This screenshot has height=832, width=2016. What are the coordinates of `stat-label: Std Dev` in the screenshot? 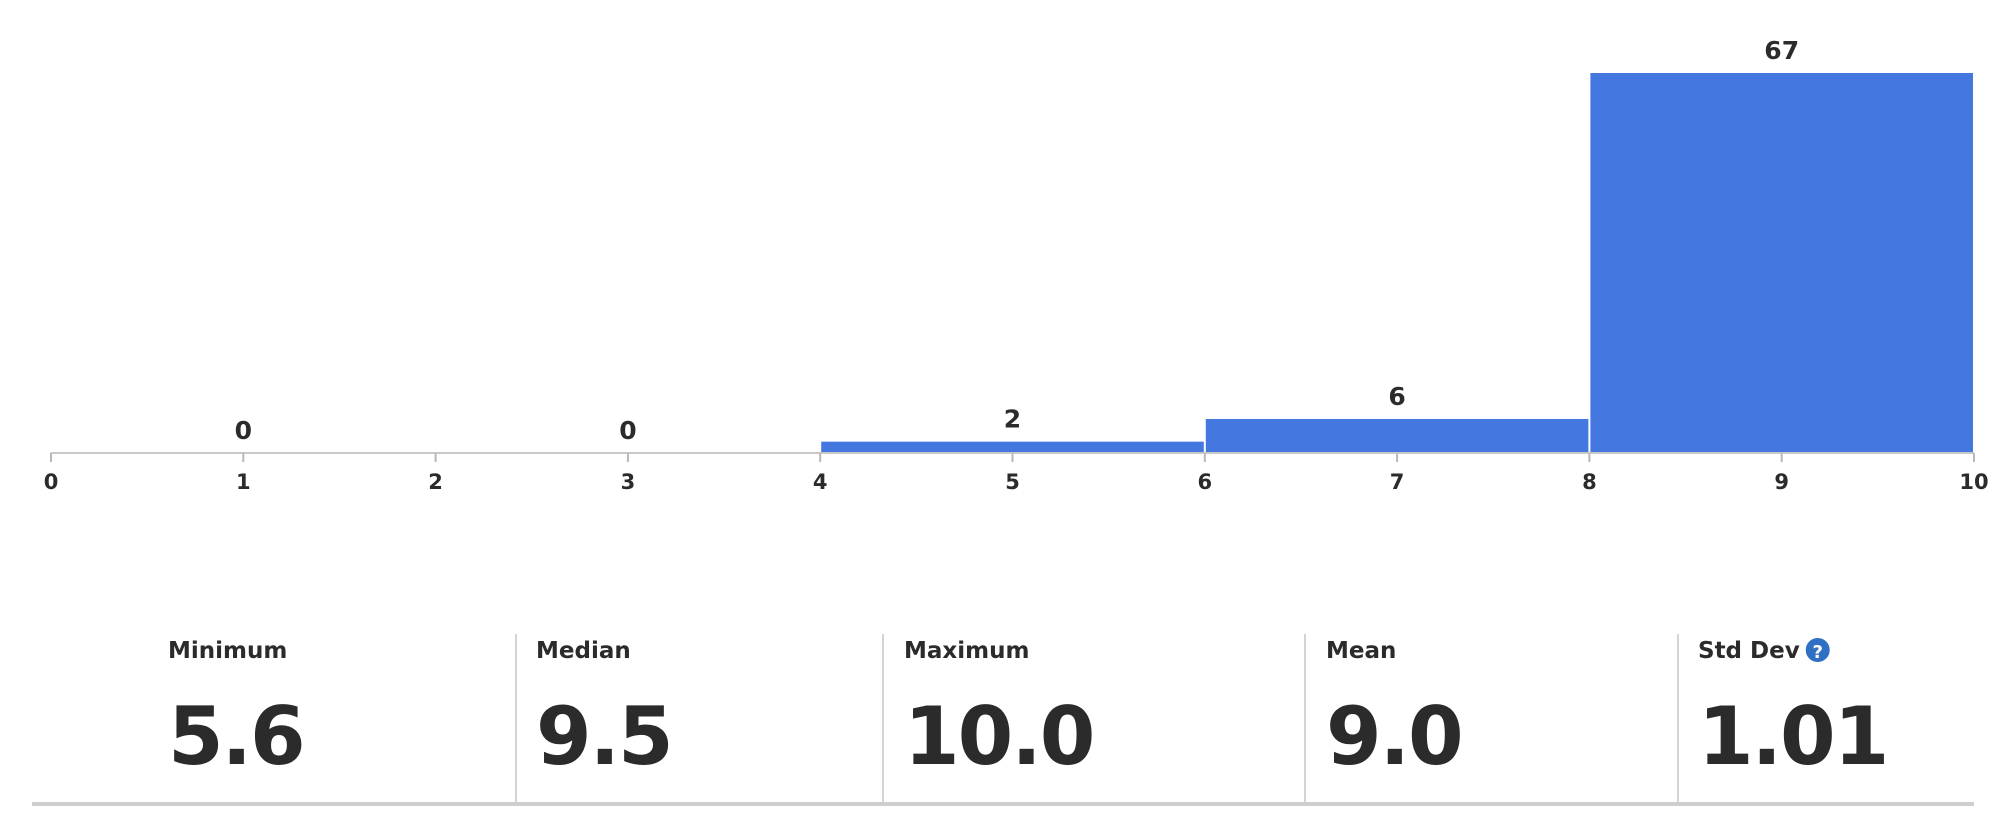 It's located at (1749, 651).